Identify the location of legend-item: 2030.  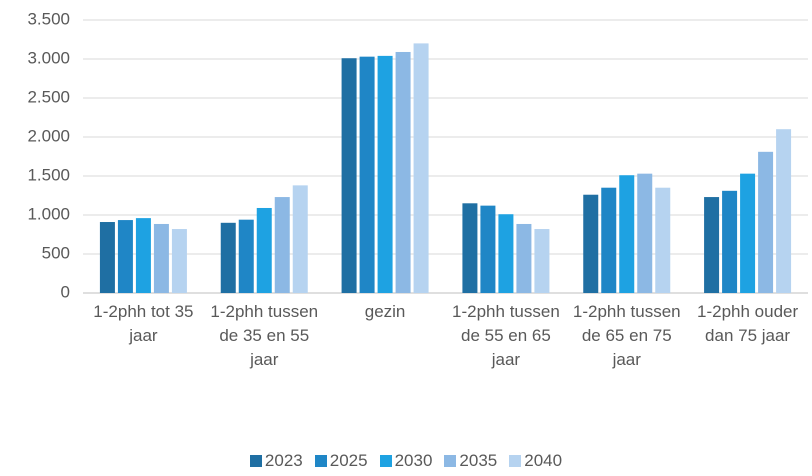
(406, 461).